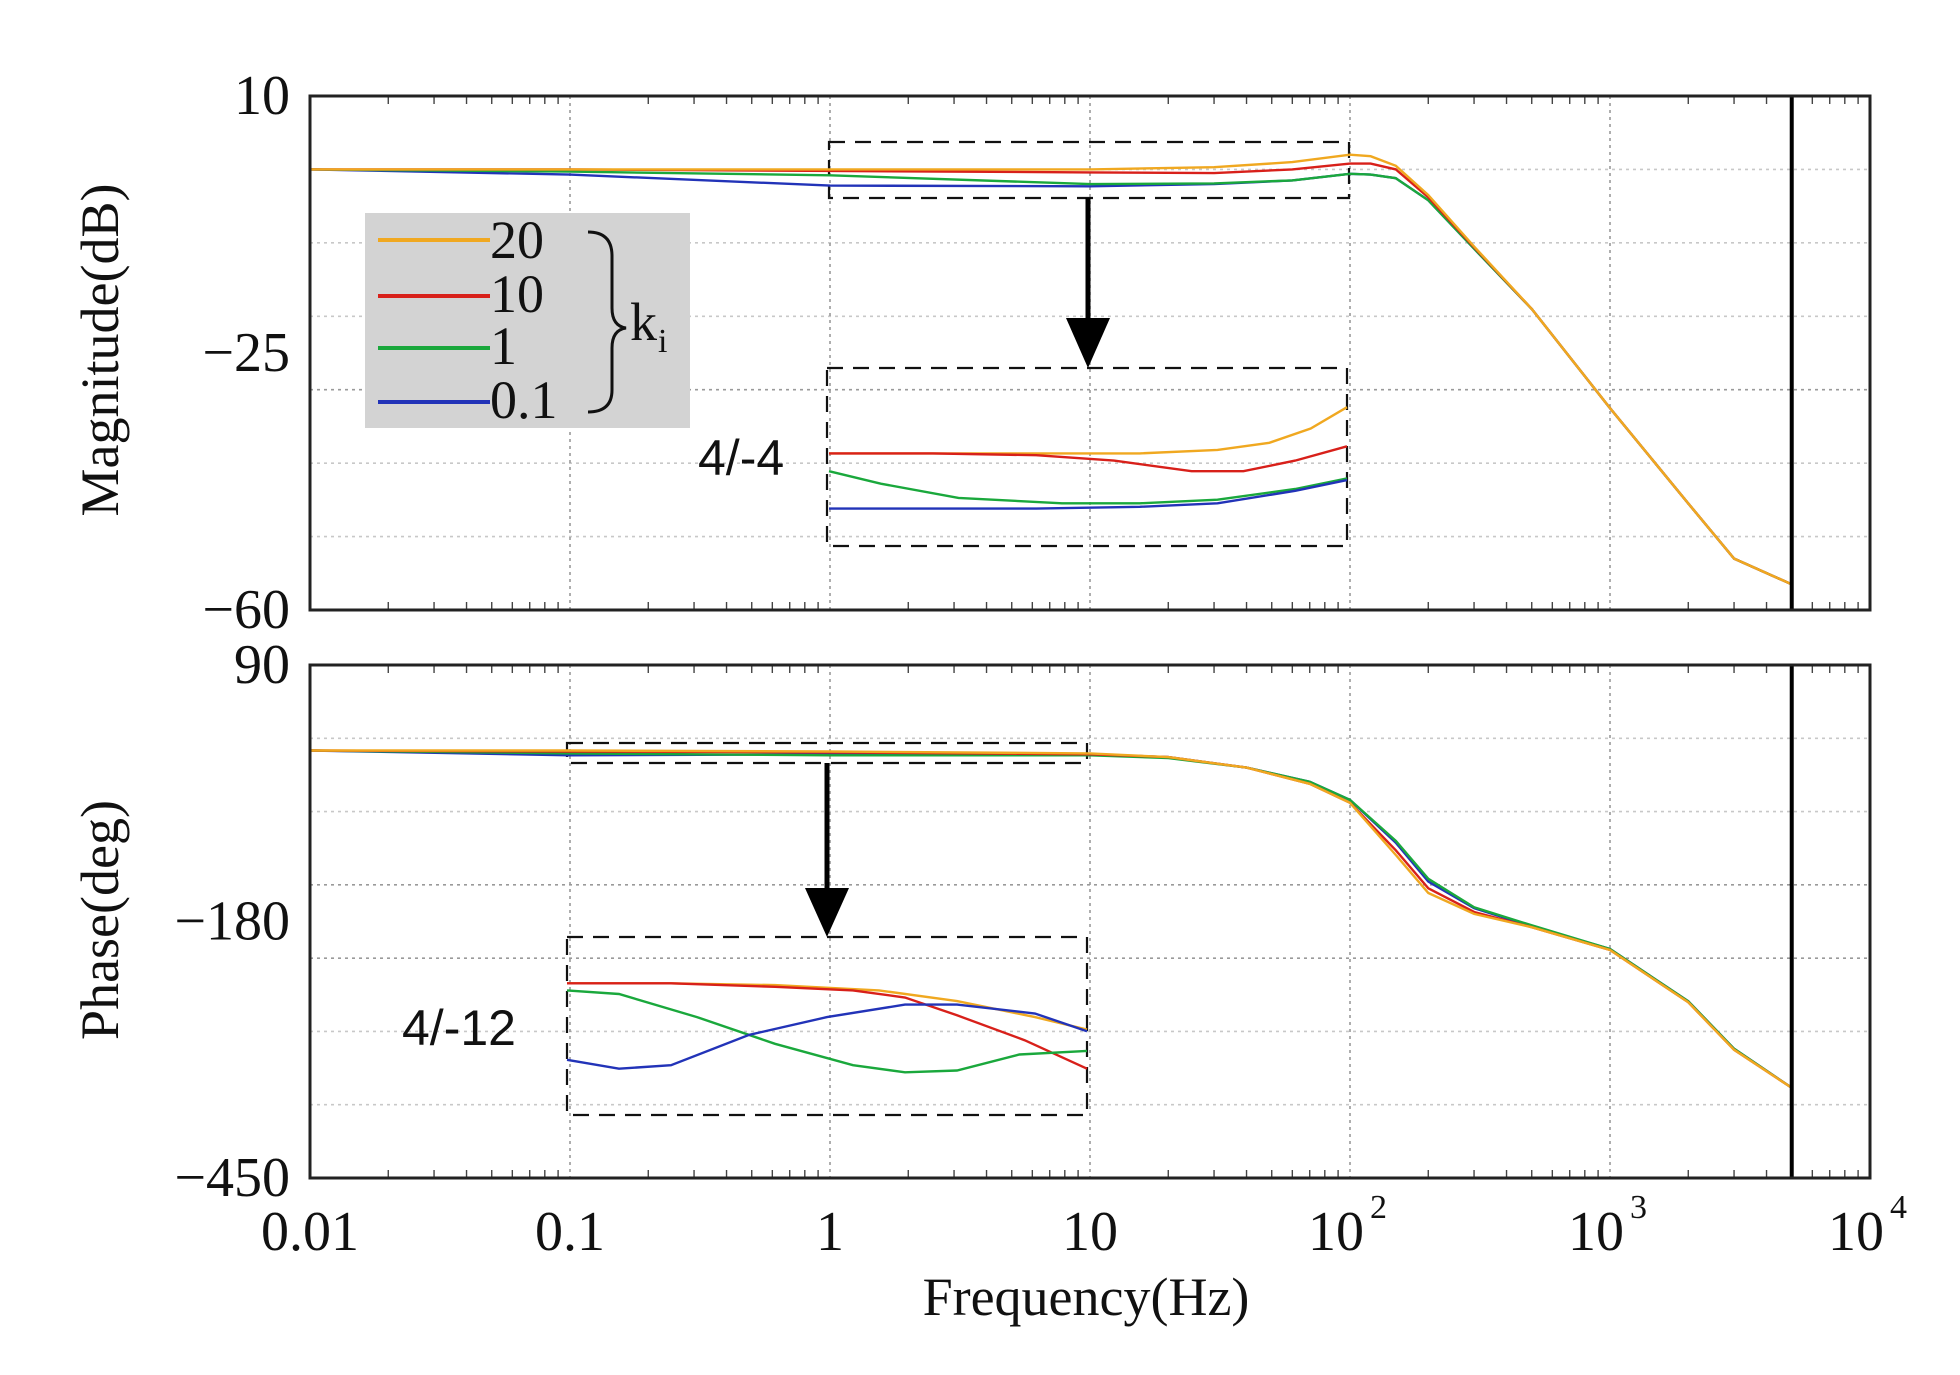  Describe the element at coordinates (1638, 1207) in the screenshot. I see `x-tick-exponent: 3` at that location.